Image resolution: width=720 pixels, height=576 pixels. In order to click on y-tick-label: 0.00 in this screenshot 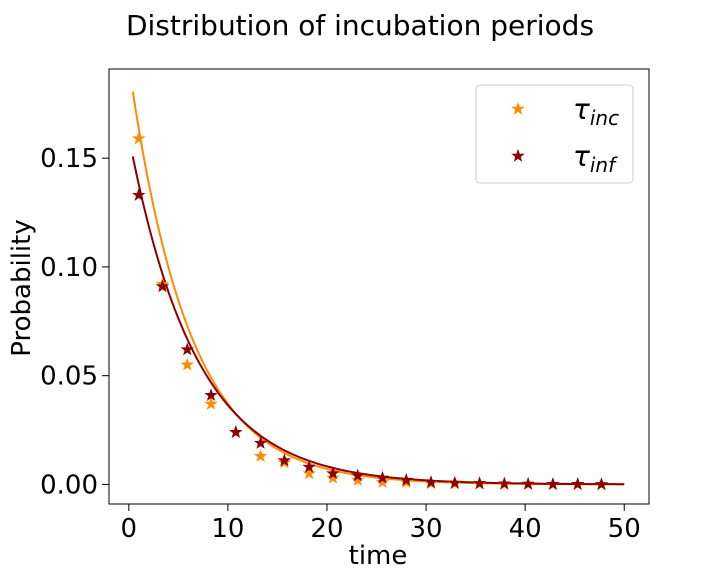, I will do `click(69, 485)`.